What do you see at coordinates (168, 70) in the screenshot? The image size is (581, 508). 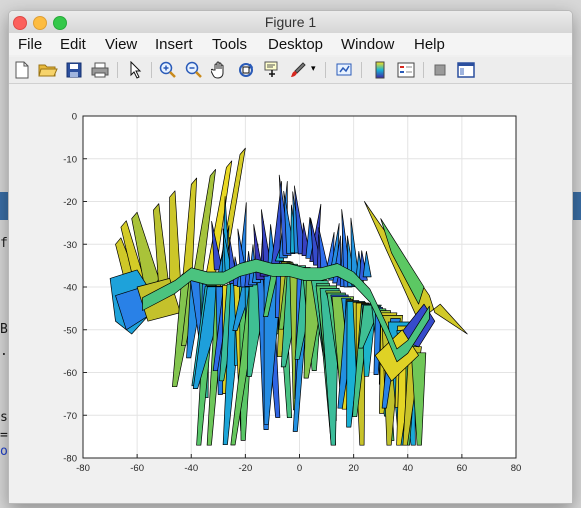 I see `zoom-in-icon` at bounding box center [168, 70].